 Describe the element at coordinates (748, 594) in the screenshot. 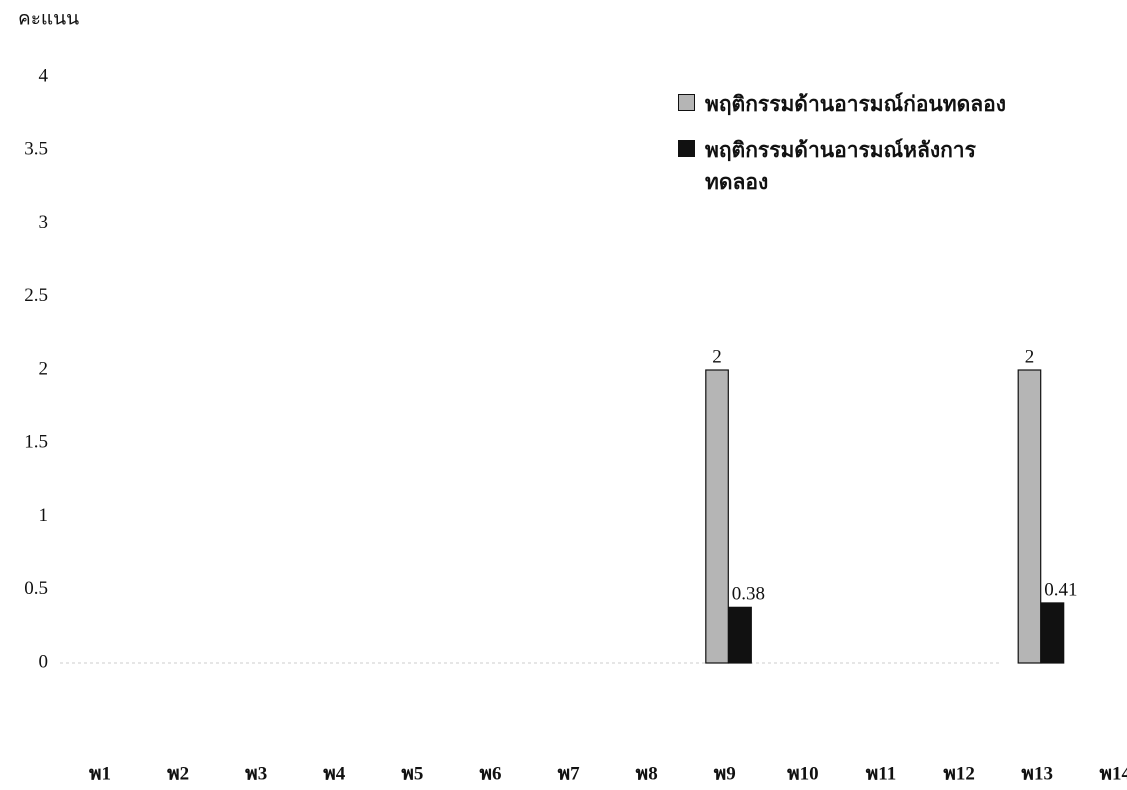

I see `data-label: 0.38` at that location.